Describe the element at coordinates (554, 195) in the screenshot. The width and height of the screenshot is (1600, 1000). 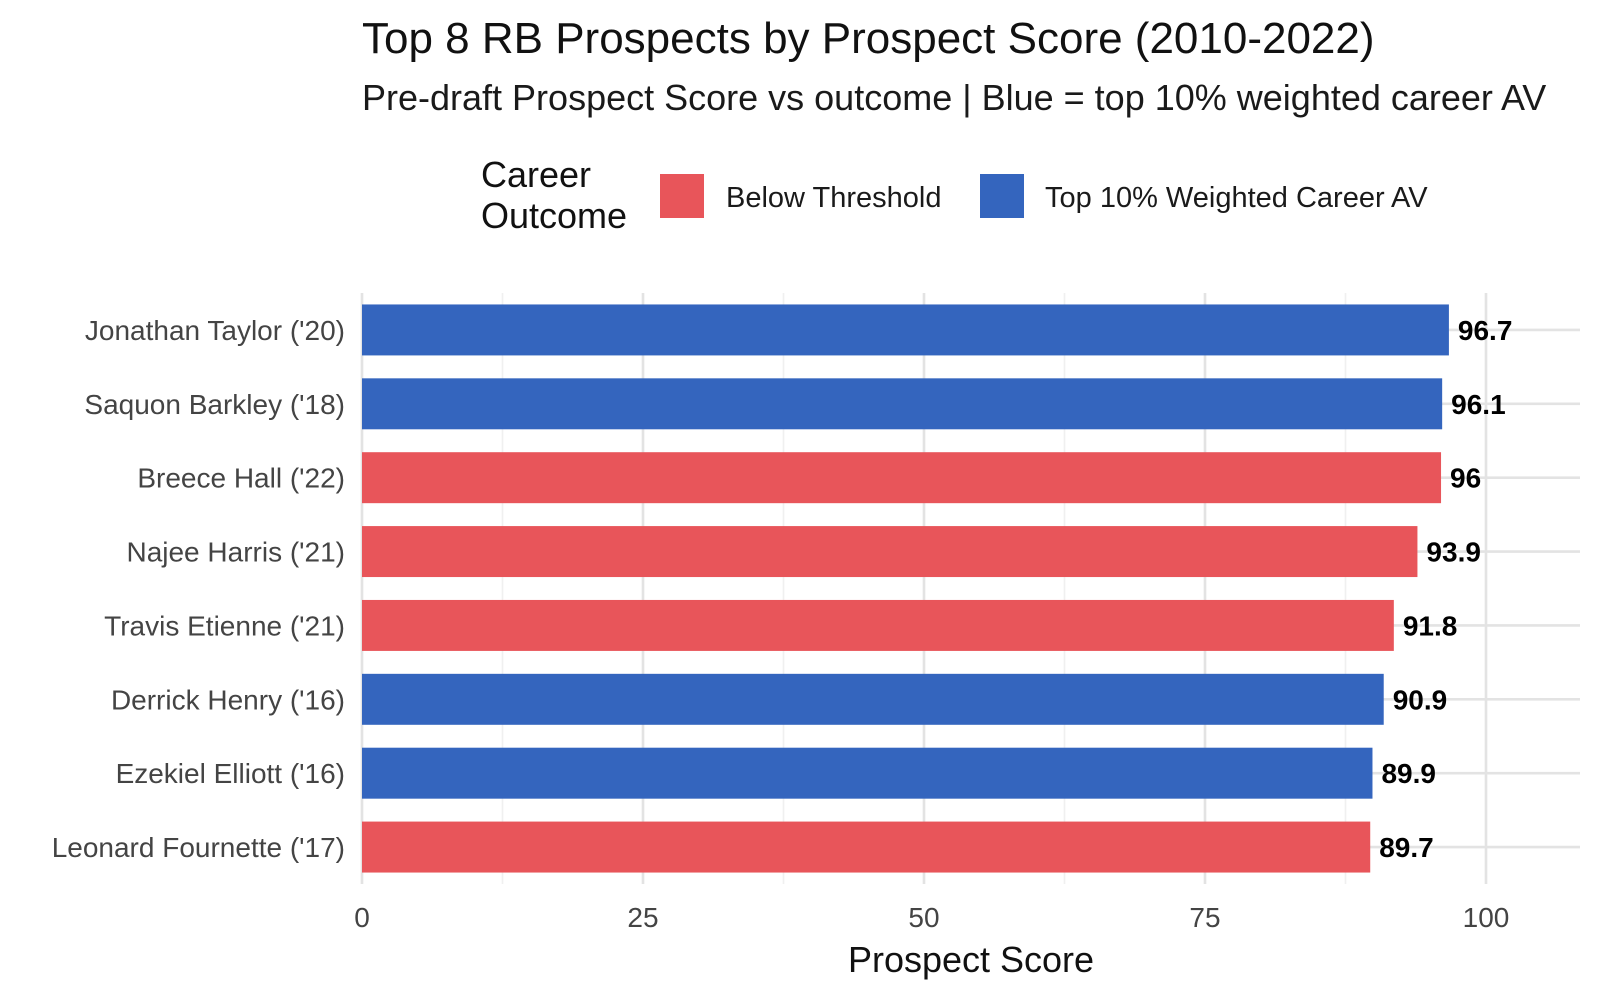
I see `legend-title: Career Outcome` at that location.